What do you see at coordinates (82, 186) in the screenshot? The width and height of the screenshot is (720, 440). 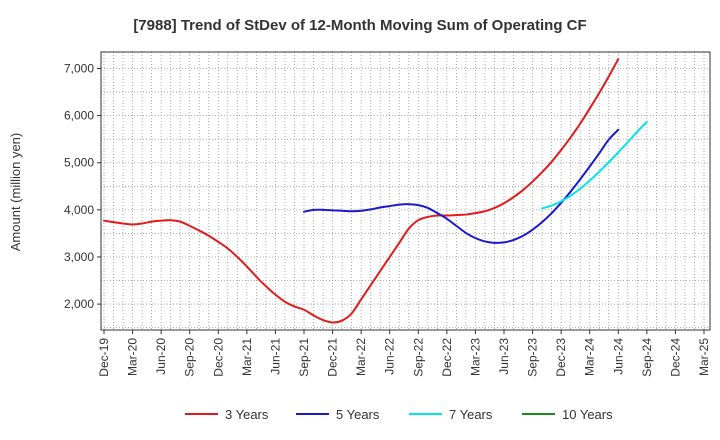 I see `y-axis: 2,000 3,000 4,000 5,000 6,000 7,000` at bounding box center [82, 186].